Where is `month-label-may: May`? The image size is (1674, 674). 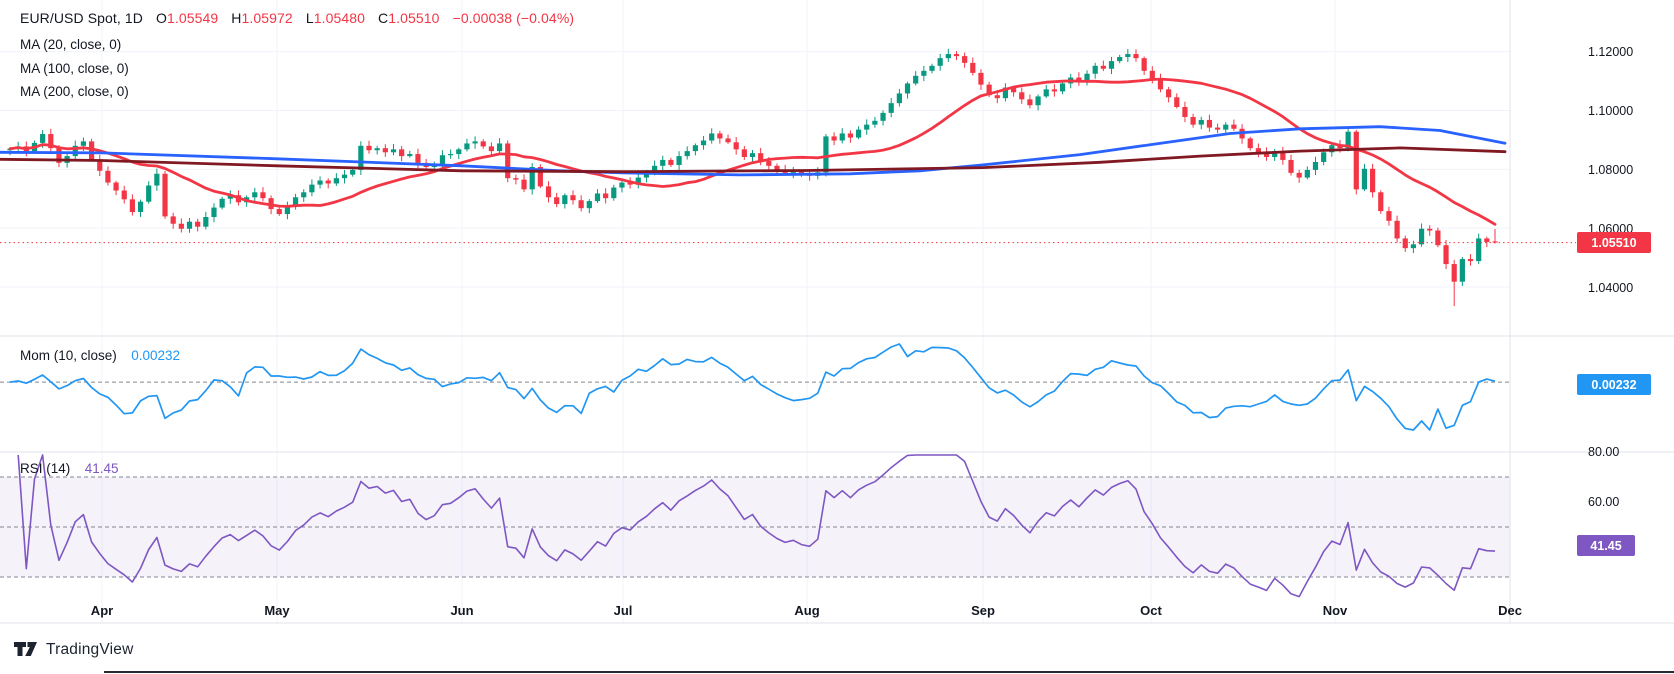 month-label-may: May is located at coordinates (277, 610).